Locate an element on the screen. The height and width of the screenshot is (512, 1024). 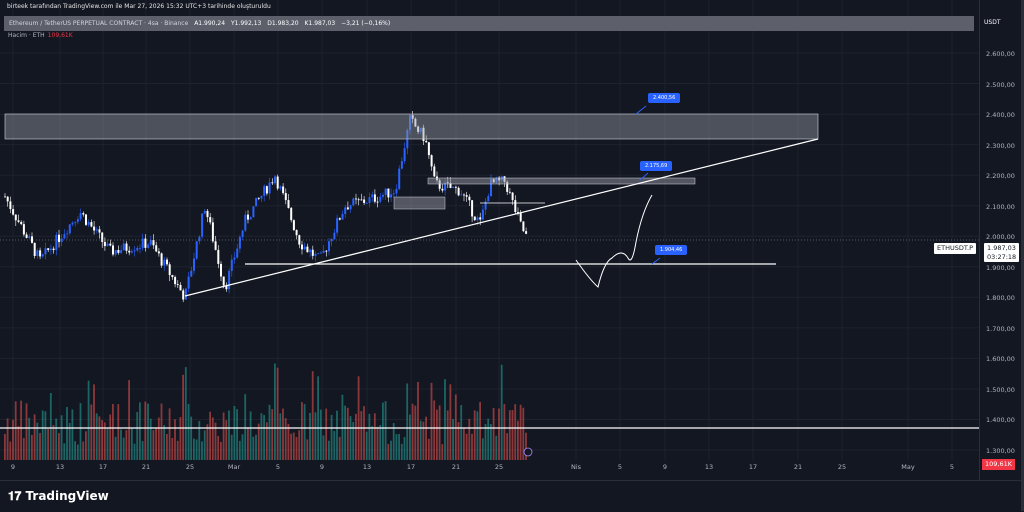
right-border is located at coordinates (1022, 255).